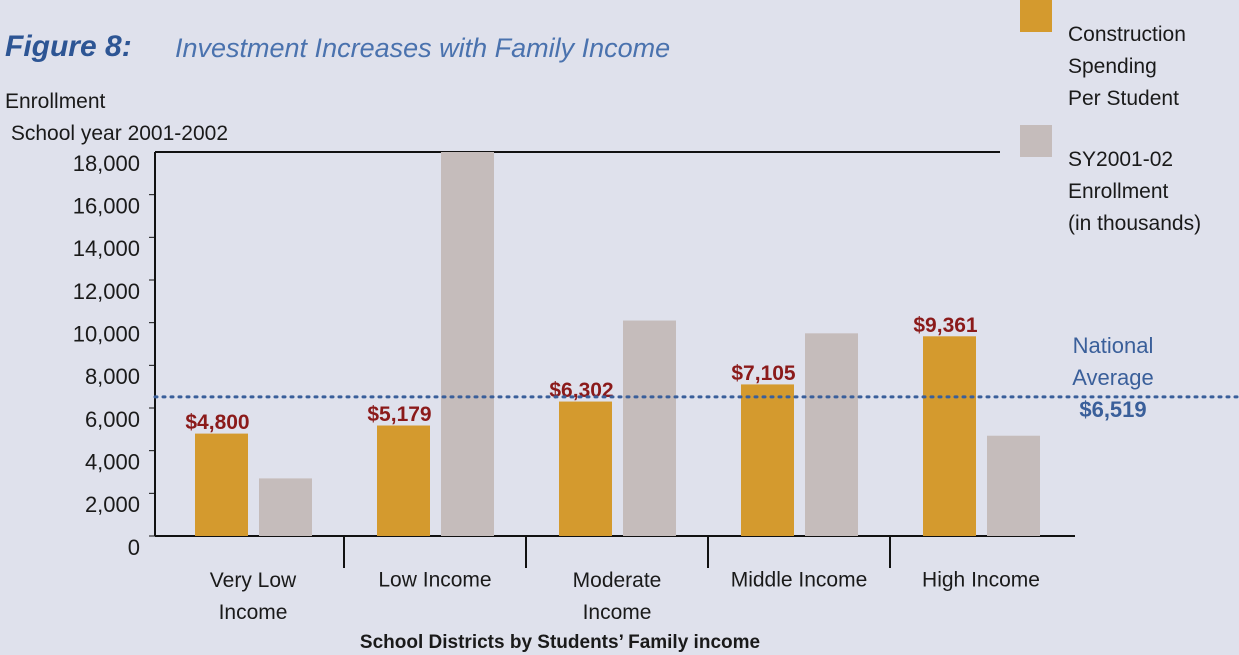 This screenshot has height=655, width=1239. I want to click on y-tick-label: 0, so click(134, 547).